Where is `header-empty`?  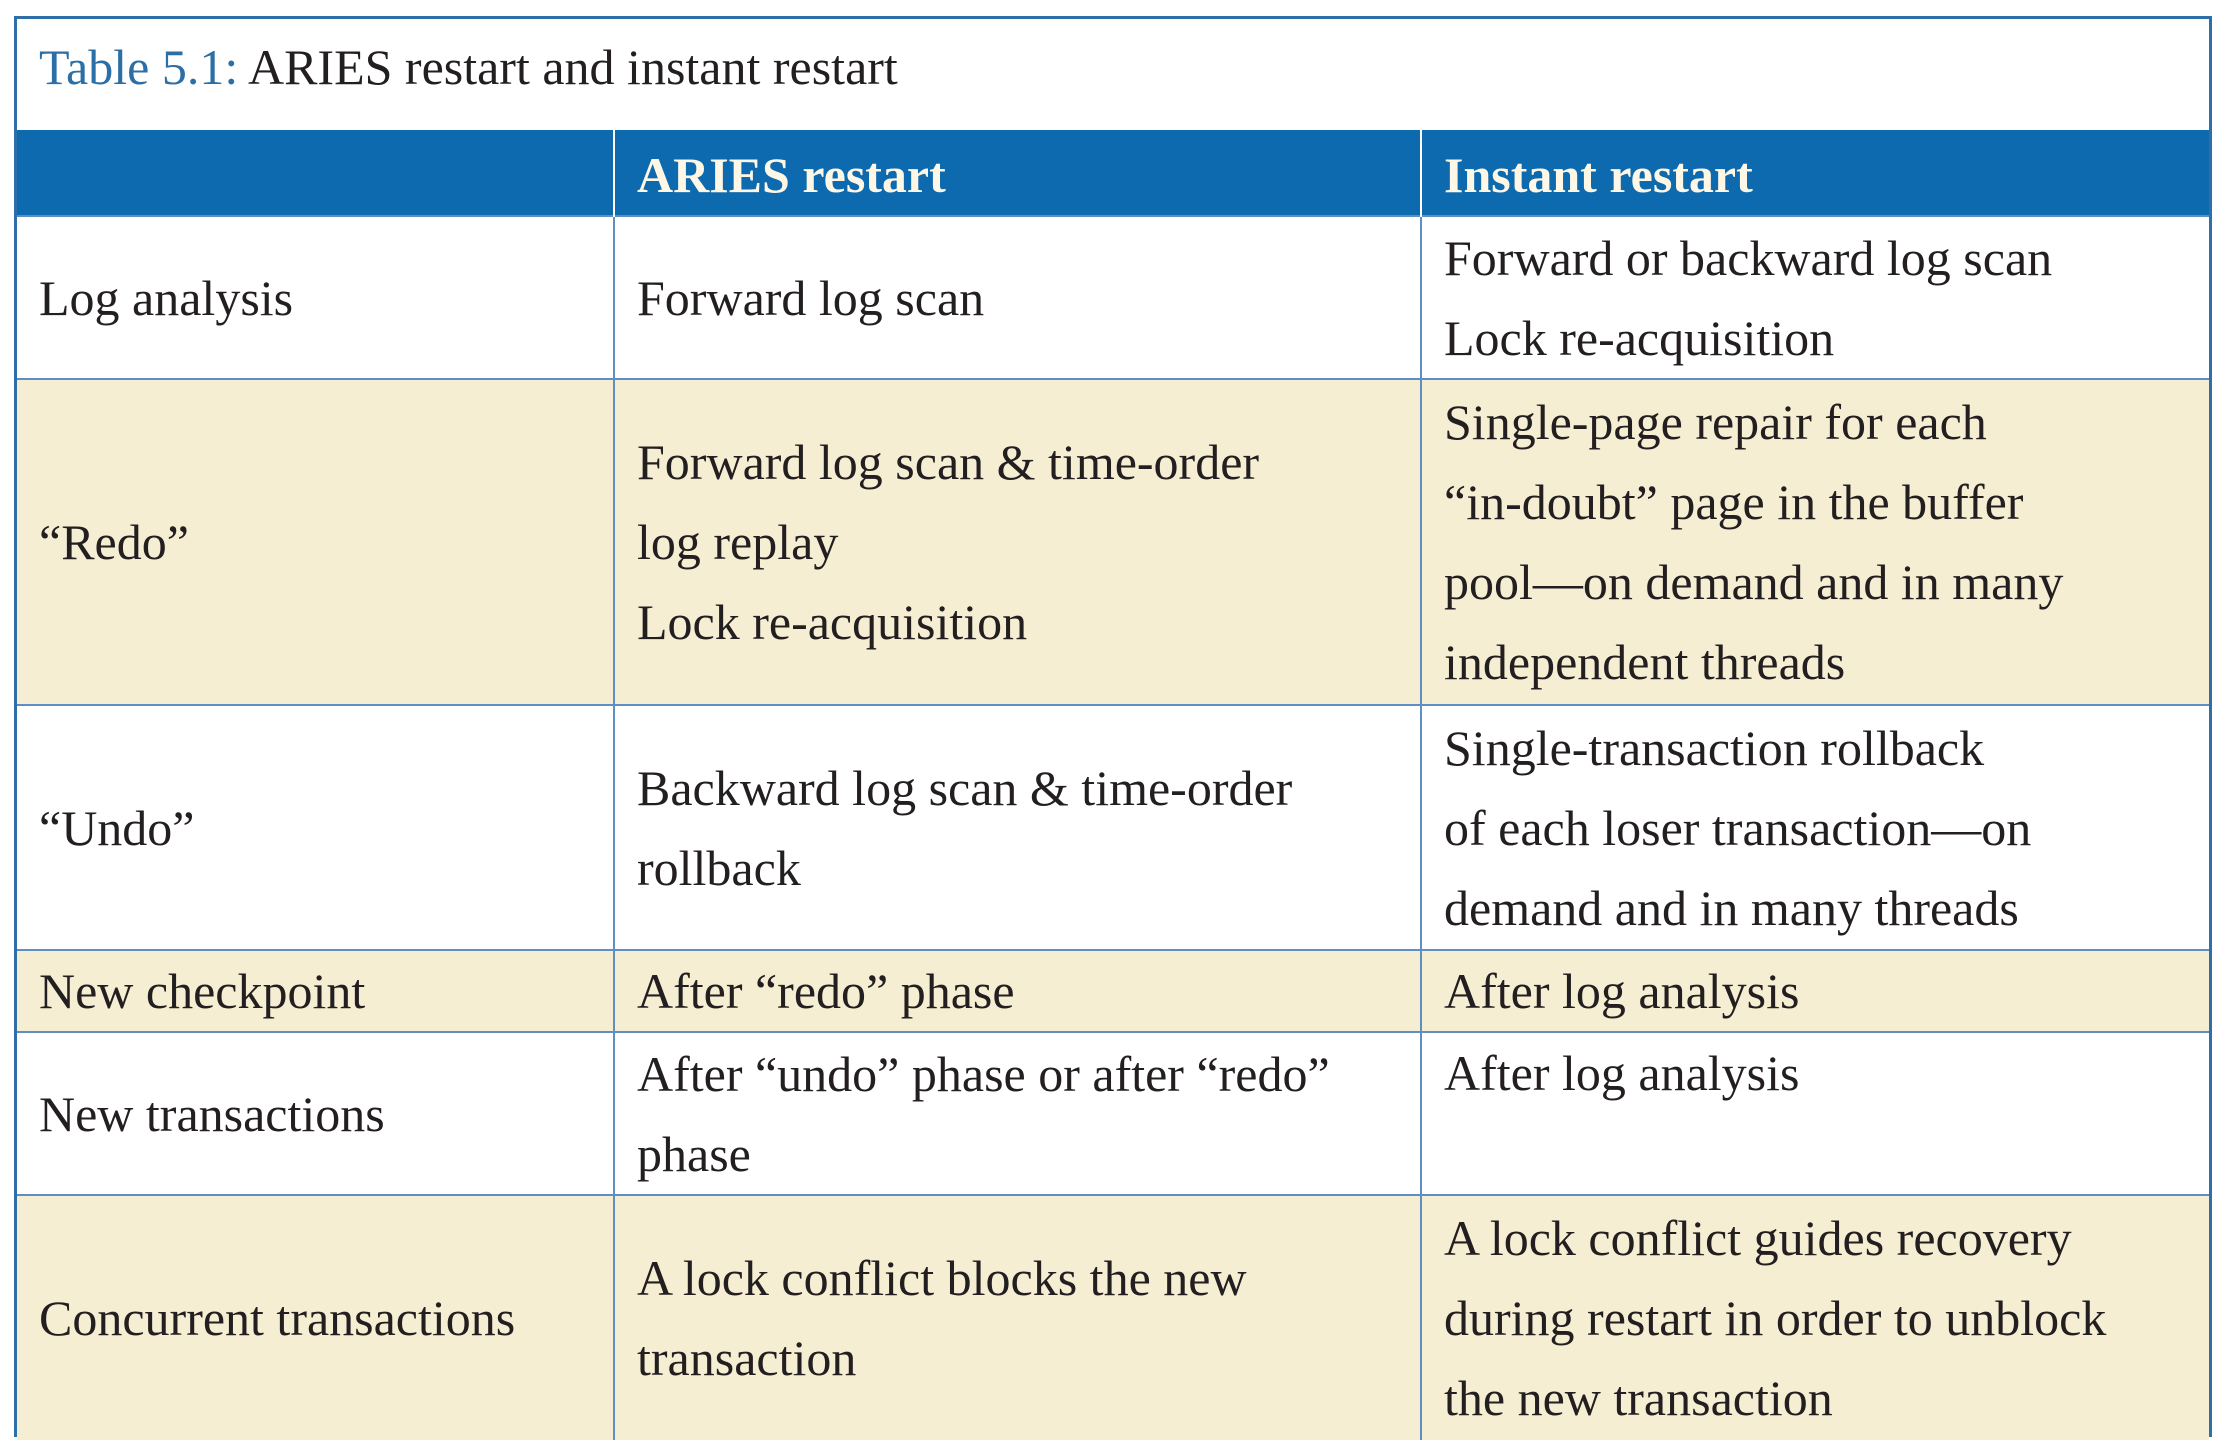 header-empty is located at coordinates (315, 173).